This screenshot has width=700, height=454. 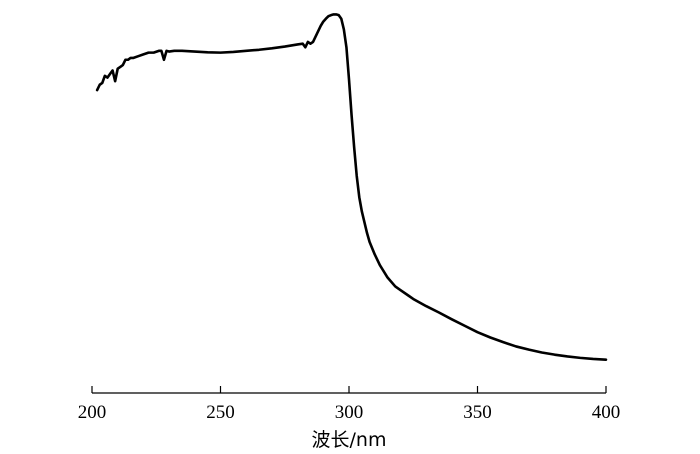 What do you see at coordinates (606, 412) in the screenshot?
I see `x-tick-label: 400` at bounding box center [606, 412].